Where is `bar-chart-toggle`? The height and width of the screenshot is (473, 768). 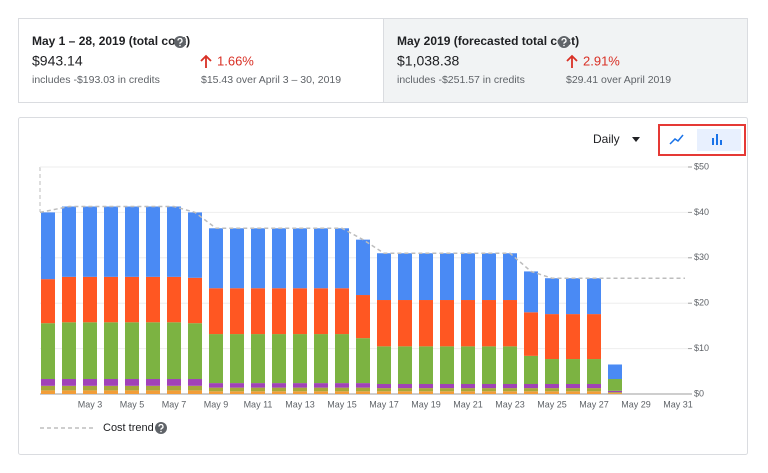
bar-chart-toggle is located at coordinates (719, 140).